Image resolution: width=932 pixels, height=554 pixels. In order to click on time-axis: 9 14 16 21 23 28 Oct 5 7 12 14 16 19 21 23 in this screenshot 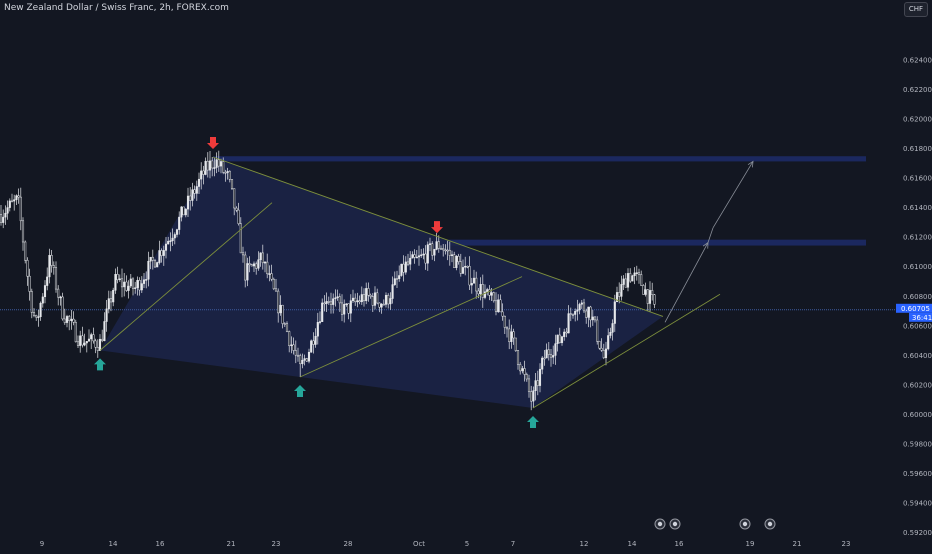, I will do `click(445, 533)`.